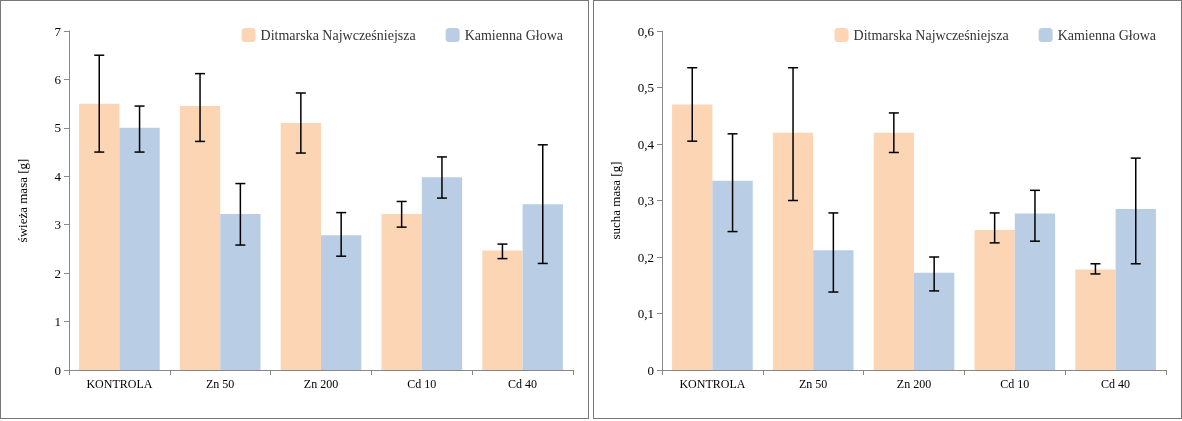 This screenshot has width=1182, height=421. What do you see at coordinates (58, 31) in the screenshot?
I see `y-tick-label: 7` at bounding box center [58, 31].